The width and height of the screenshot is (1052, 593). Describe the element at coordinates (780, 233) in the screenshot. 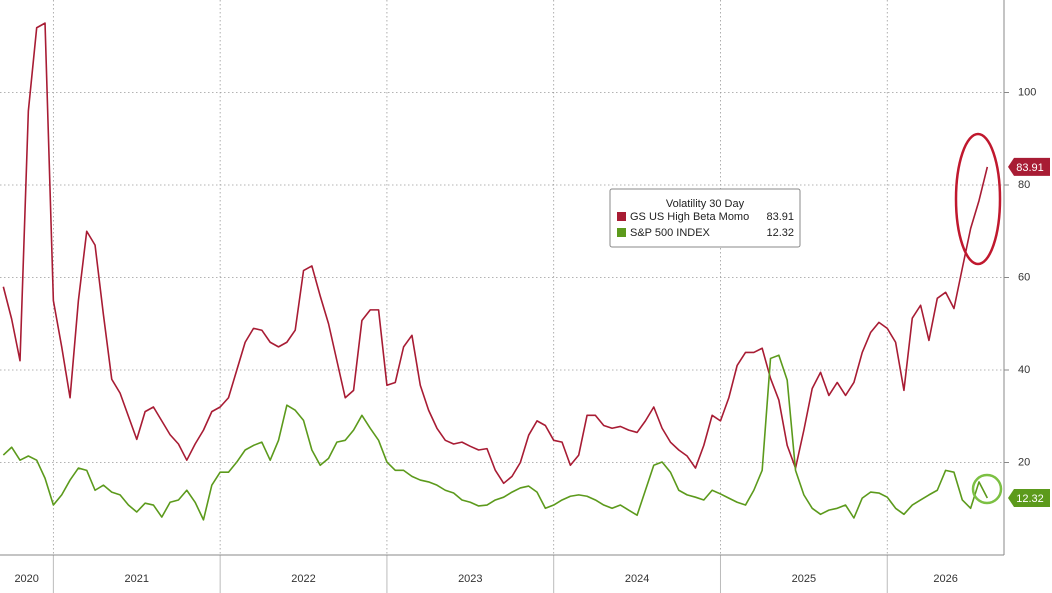

I see `legend-value: 12.32` at that location.